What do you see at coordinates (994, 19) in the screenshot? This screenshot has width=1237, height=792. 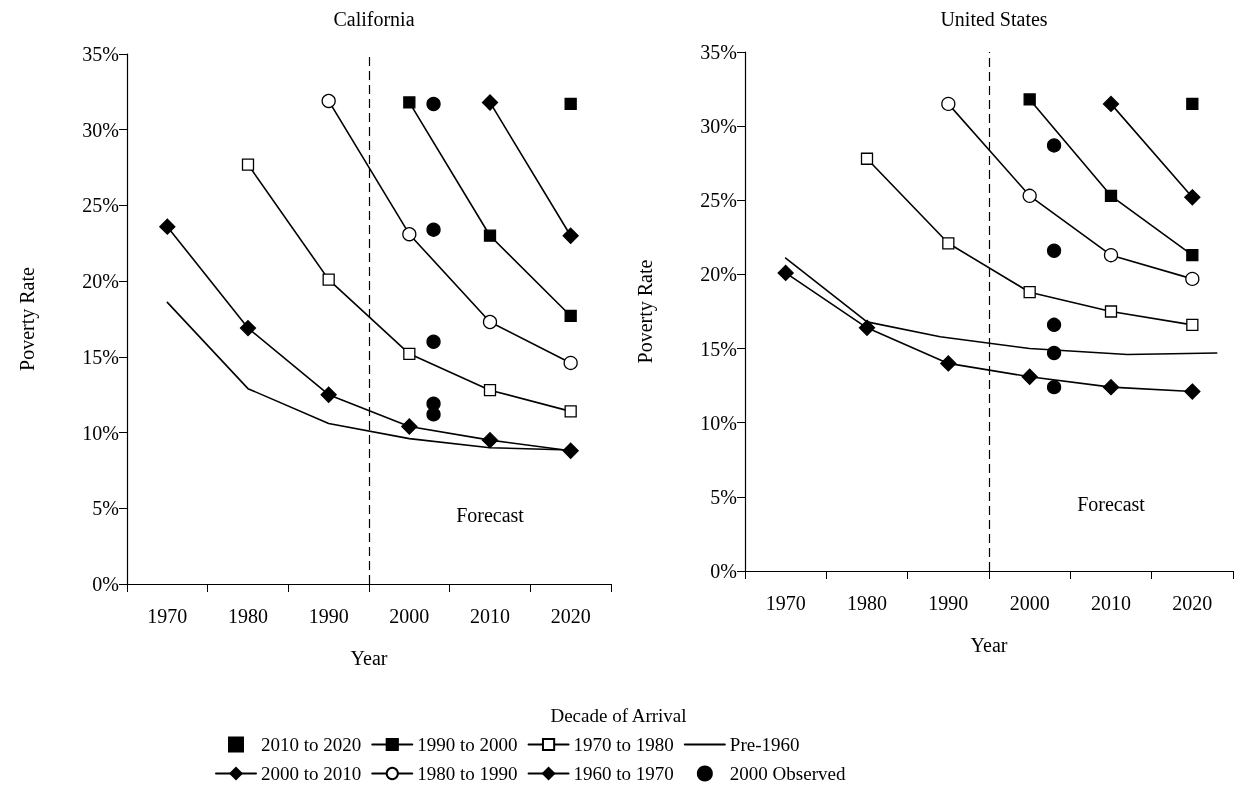 I see `chart-title: United States` at bounding box center [994, 19].